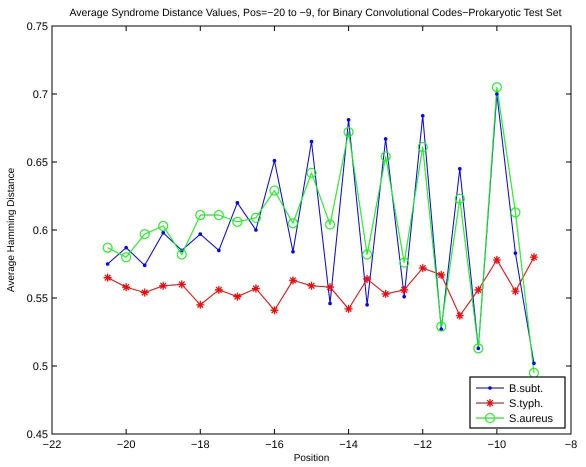  What do you see at coordinates (497, 445) in the screenshot?
I see `x-tick-label: −10` at bounding box center [497, 445].